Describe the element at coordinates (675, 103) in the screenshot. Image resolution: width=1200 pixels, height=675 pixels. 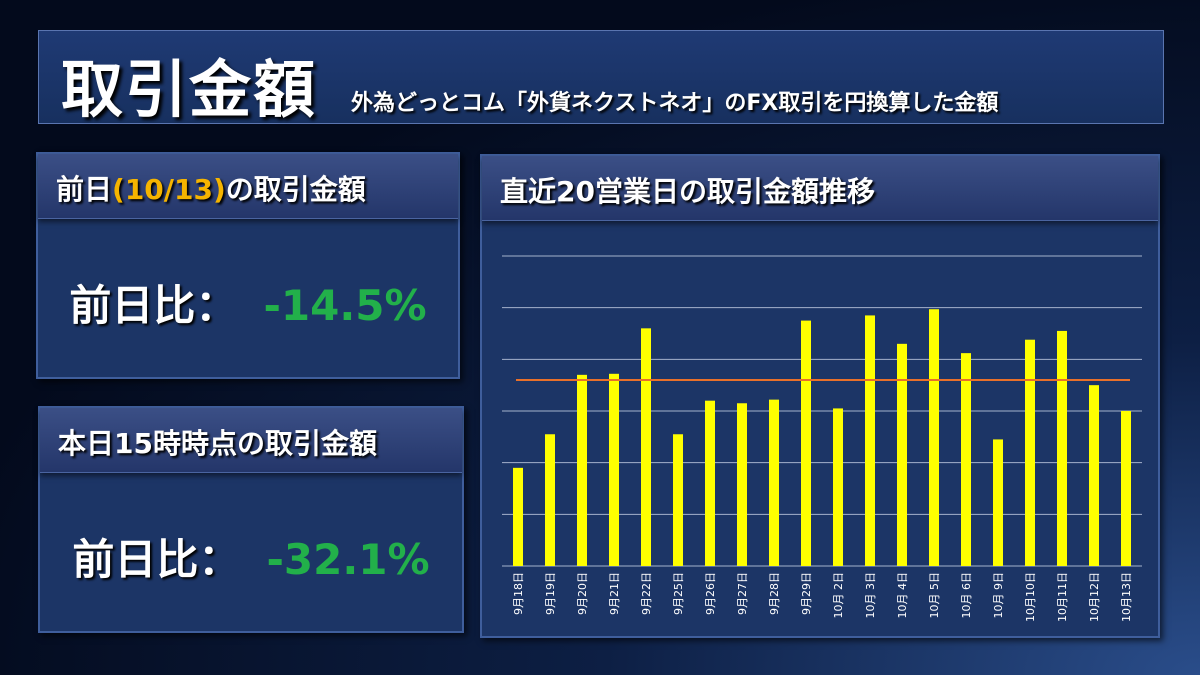
I see `page-subtitle: 外為どっとコム「外貨ネクストネオ」のFX取引を円換算した金額` at that location.